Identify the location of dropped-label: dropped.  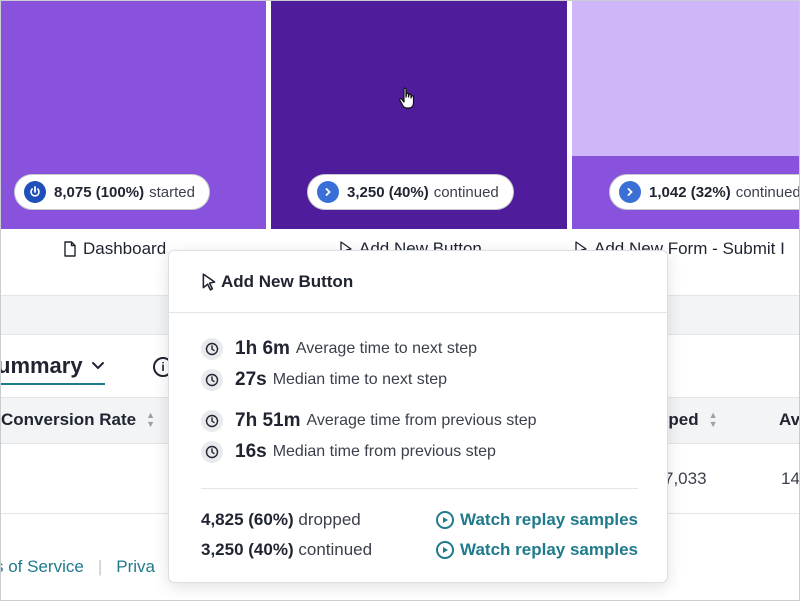
(329, 519).